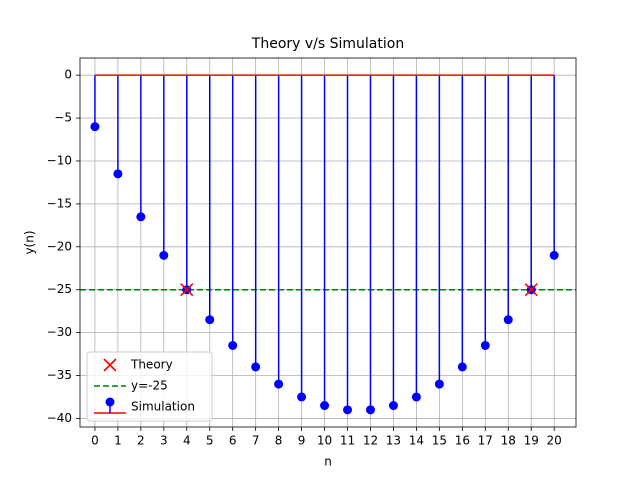  Describe the element at coordinates (59, 418) in the screenshot. I see `y-tick-label: −40` at that location.